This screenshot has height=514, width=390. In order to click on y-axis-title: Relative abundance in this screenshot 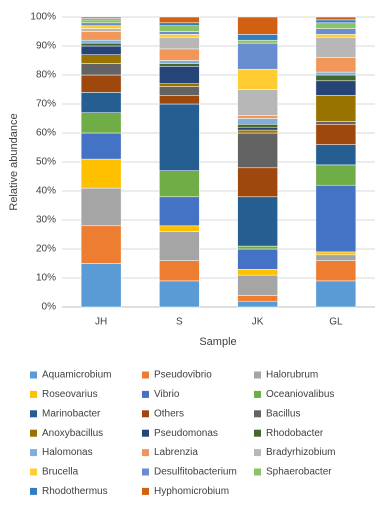, I will do `click(14, 161)`.